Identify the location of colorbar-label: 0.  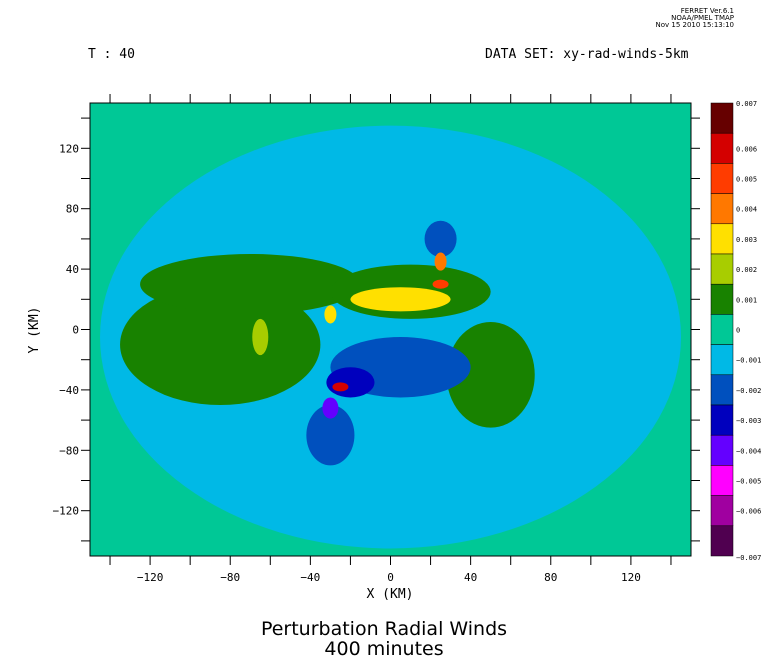
(738, 331).